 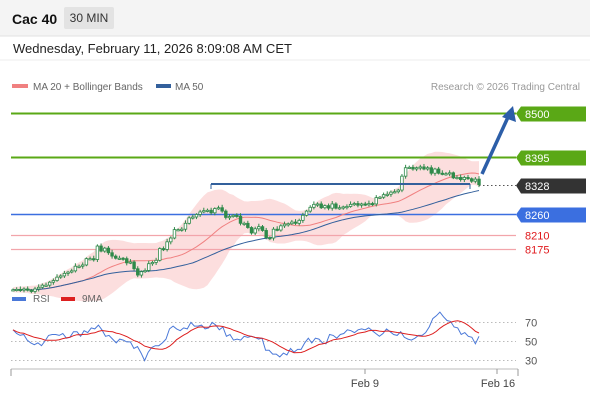 I want to click on x-label-feb16: Feb 16, so click(x=498, y=384).